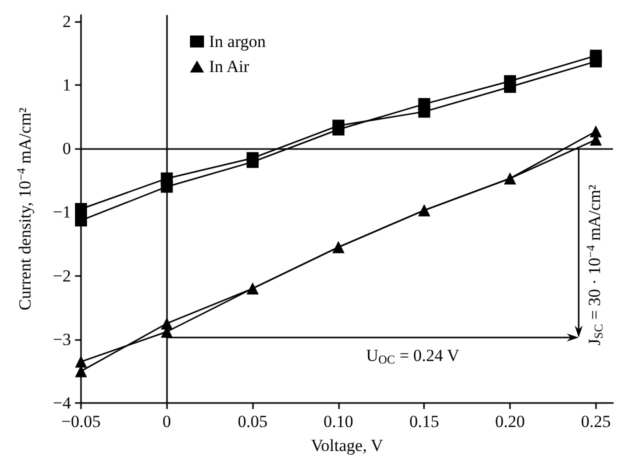  Describe the element at coordinates (61, 212) in the screenshot. I see `y-tick-label: −1` at that location.